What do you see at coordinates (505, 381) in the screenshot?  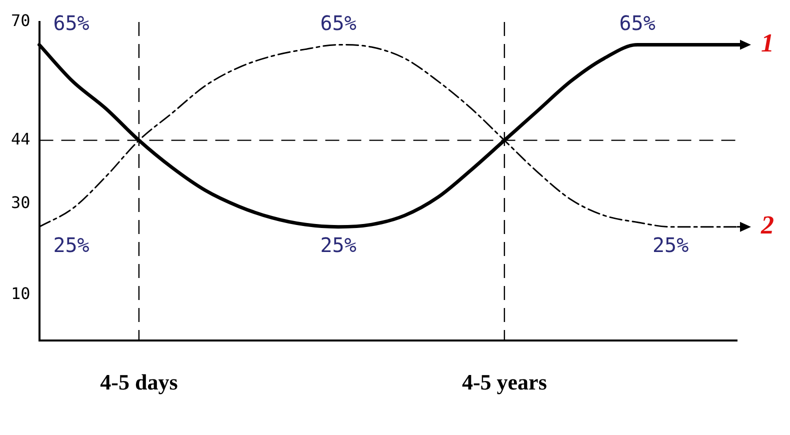 I see `x-tick-label: 4-5 years` at bounding box center [505, 381].